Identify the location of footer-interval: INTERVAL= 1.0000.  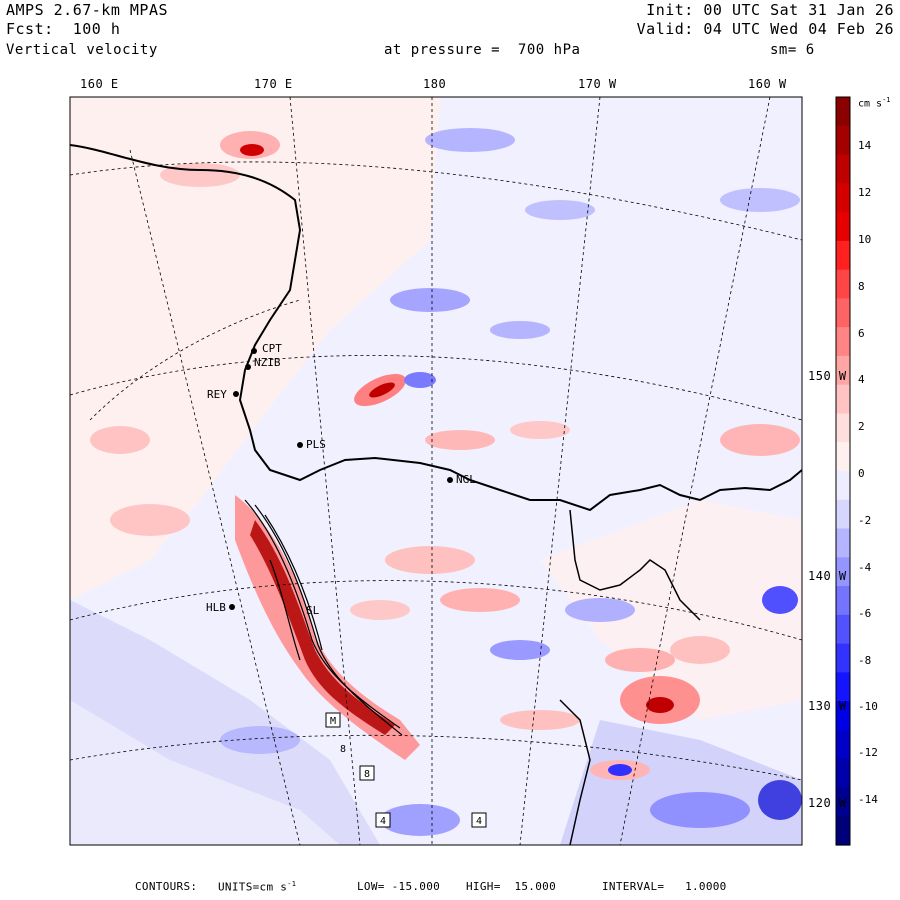
(664, 886).